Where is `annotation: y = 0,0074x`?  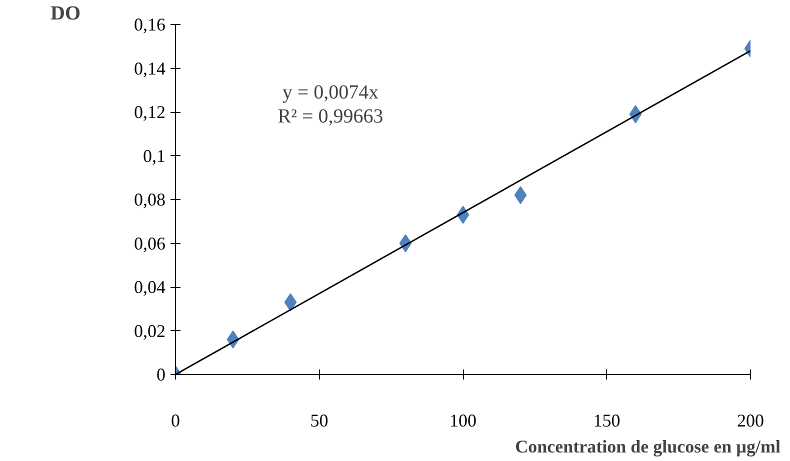
annotation: y = 0,0074x is located at coordinates (330, 93).